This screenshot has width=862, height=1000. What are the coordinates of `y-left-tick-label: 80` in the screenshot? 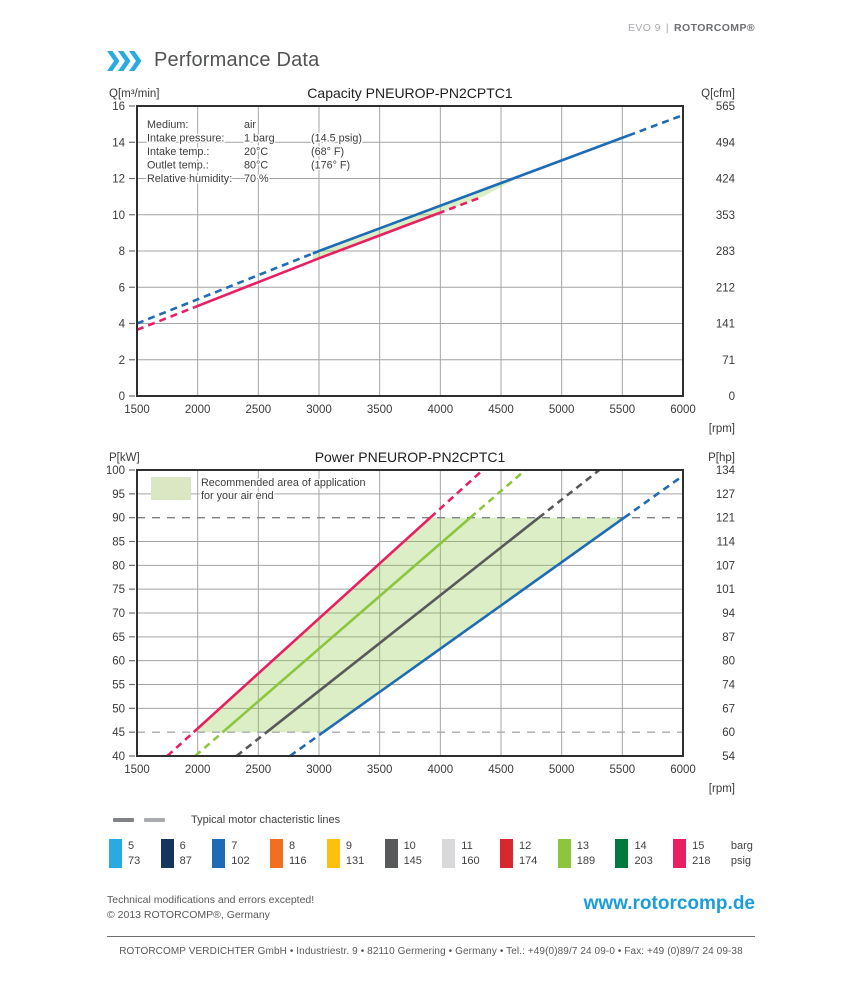 It's located at (118, 566).